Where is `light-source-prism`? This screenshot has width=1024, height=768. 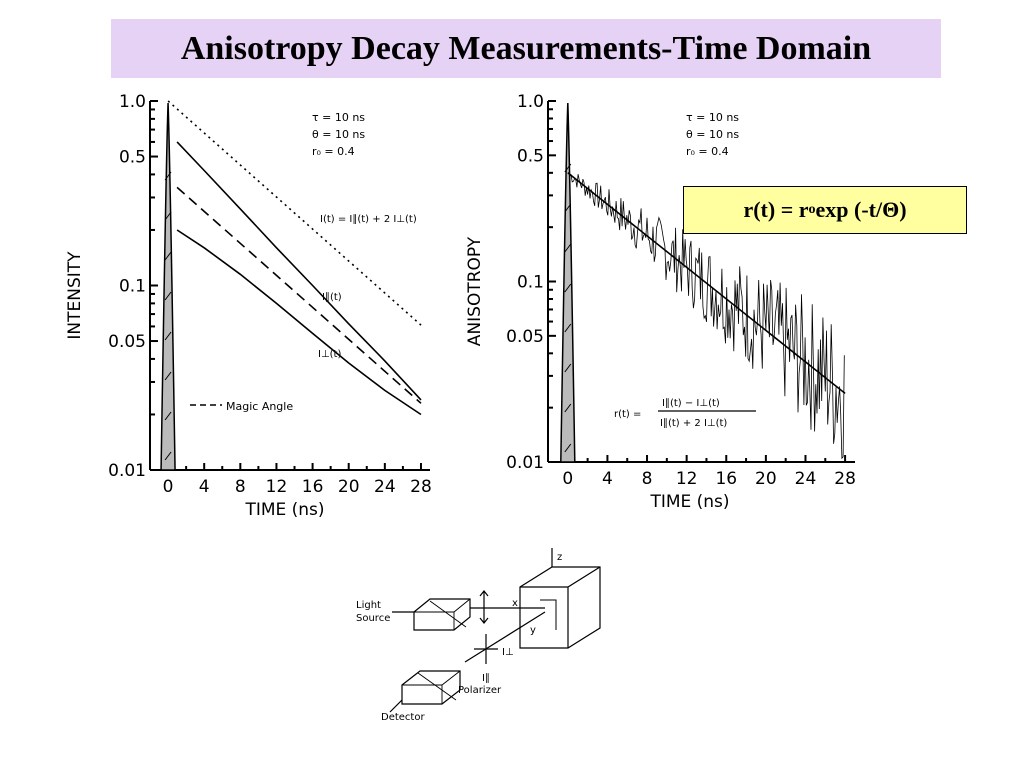 light-source-prism is located at coordinates (442, 614).